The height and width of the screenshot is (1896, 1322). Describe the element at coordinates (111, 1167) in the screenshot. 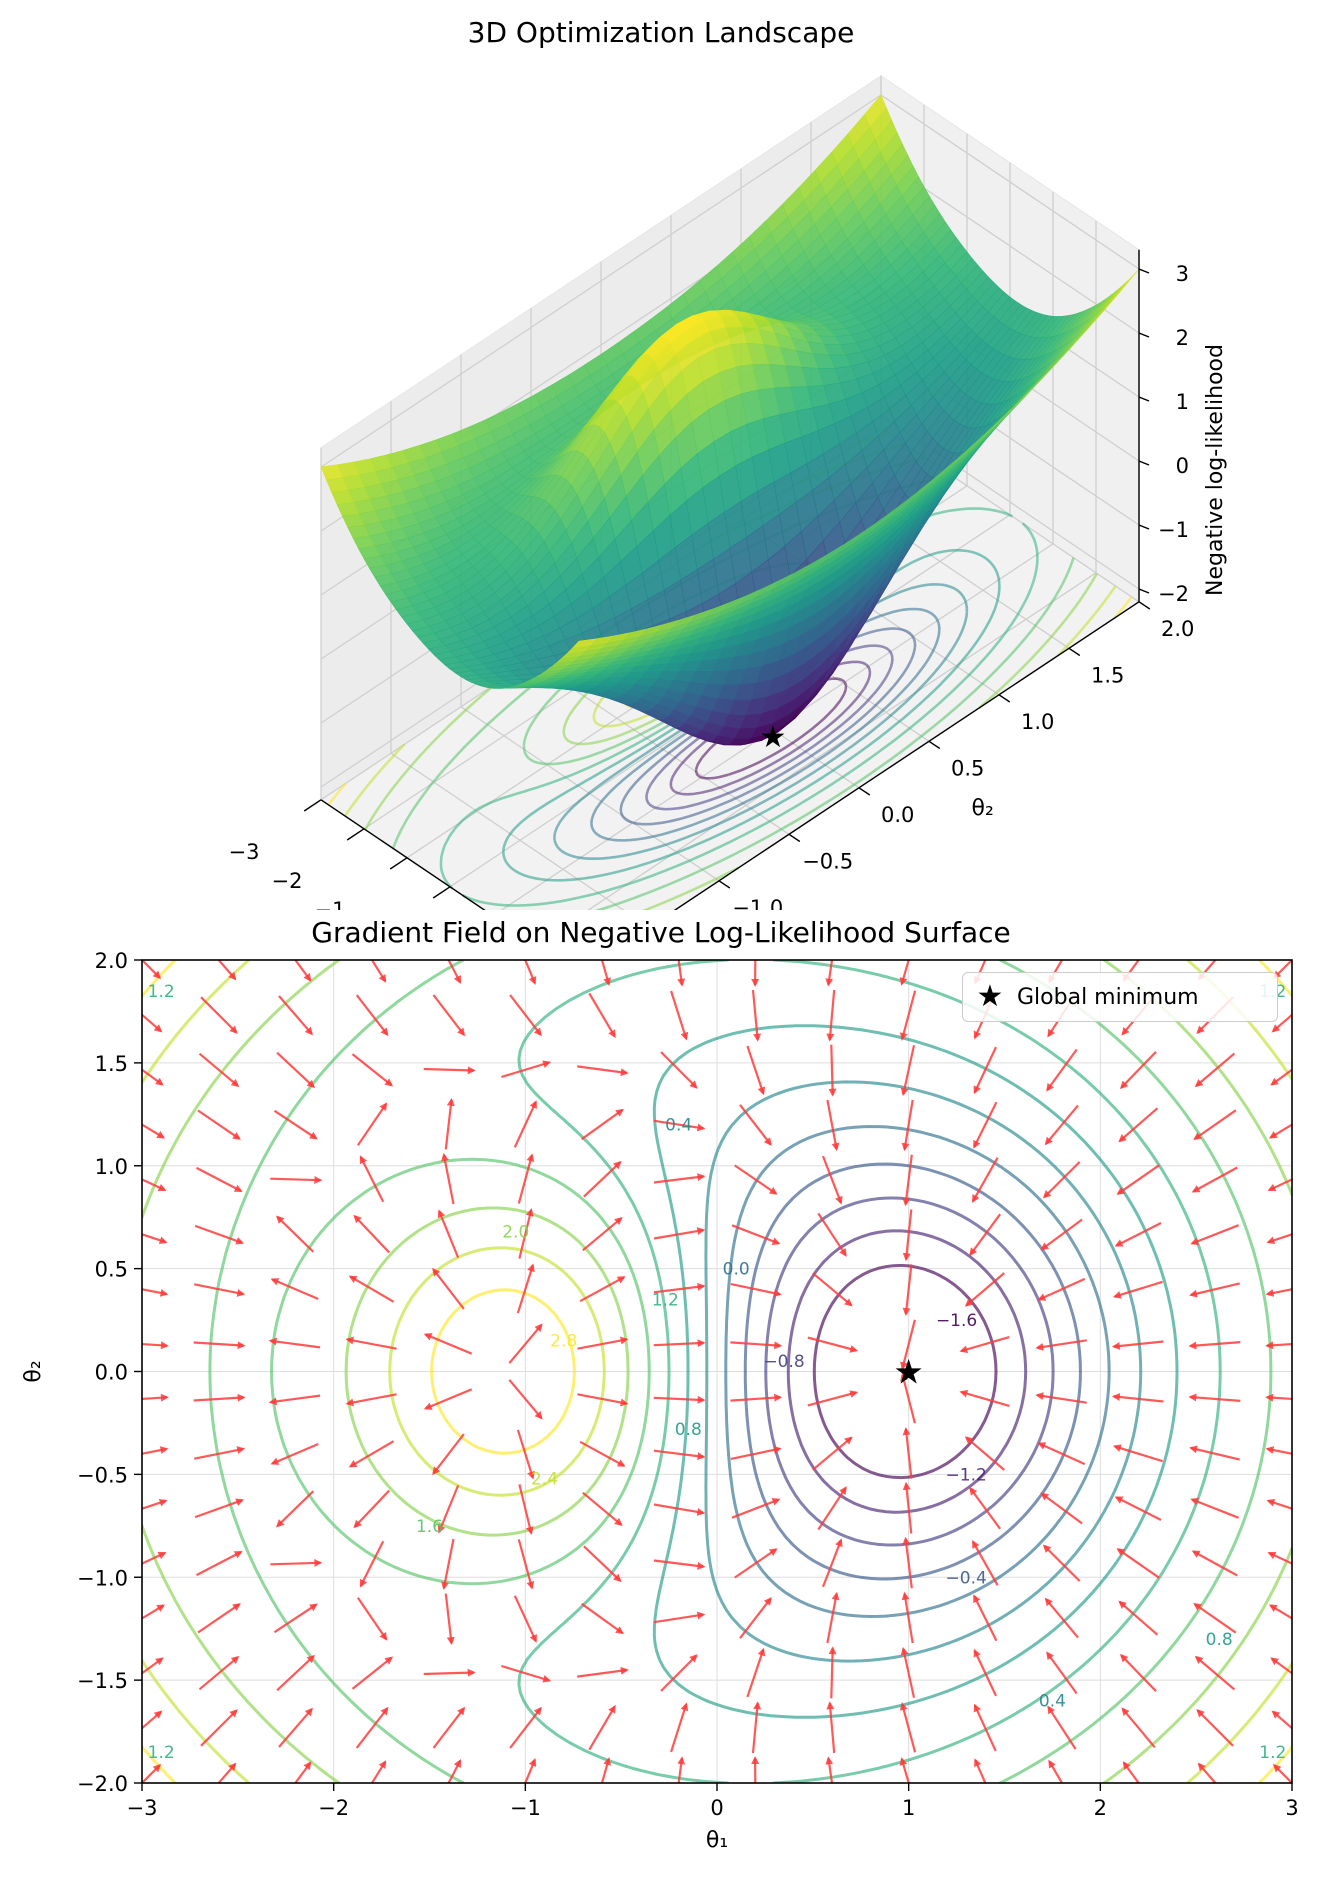

I see `y-tick-label: 1.0` at that location.